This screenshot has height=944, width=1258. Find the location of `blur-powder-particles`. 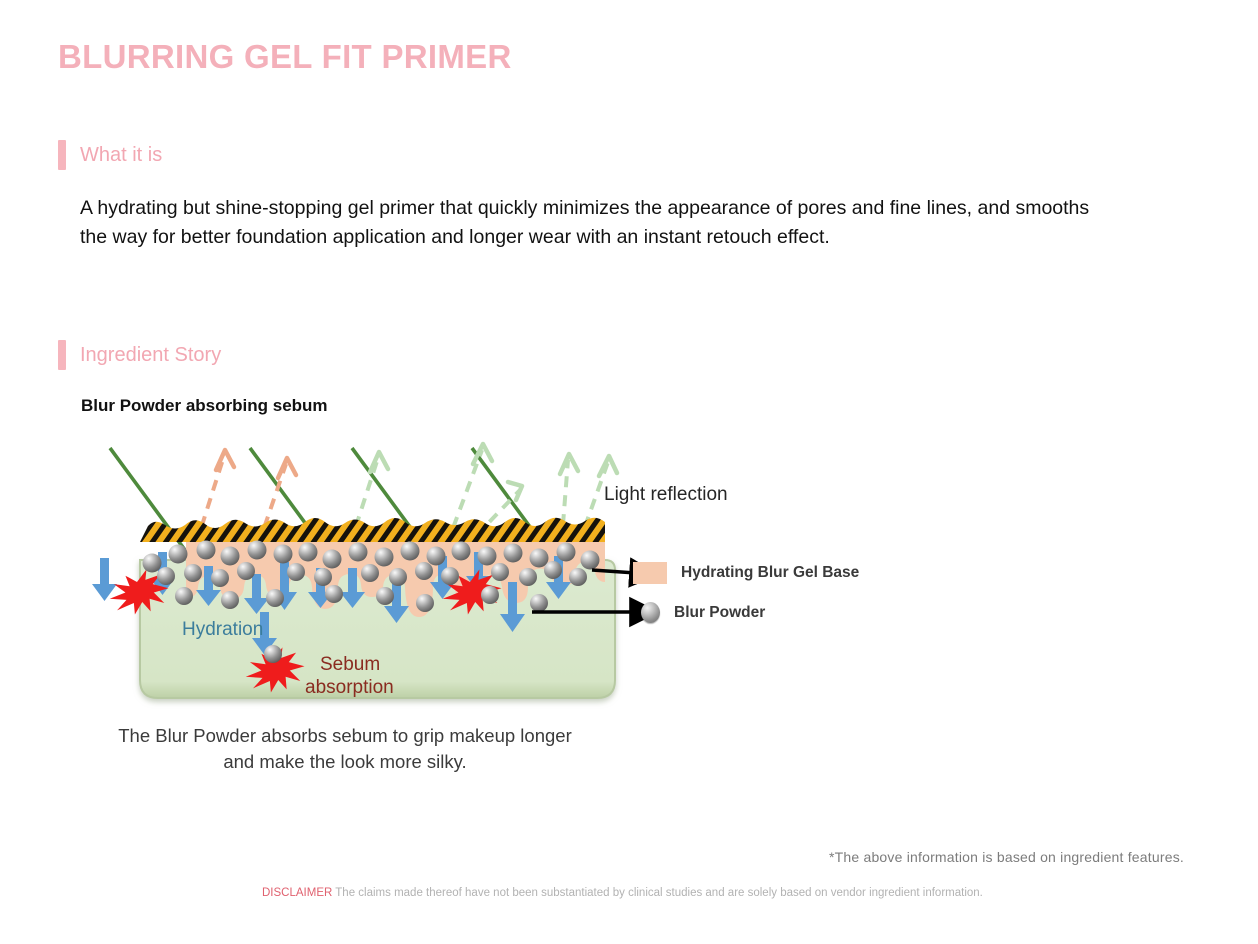

blur-powder-particles is located at coordinates (371, 601).